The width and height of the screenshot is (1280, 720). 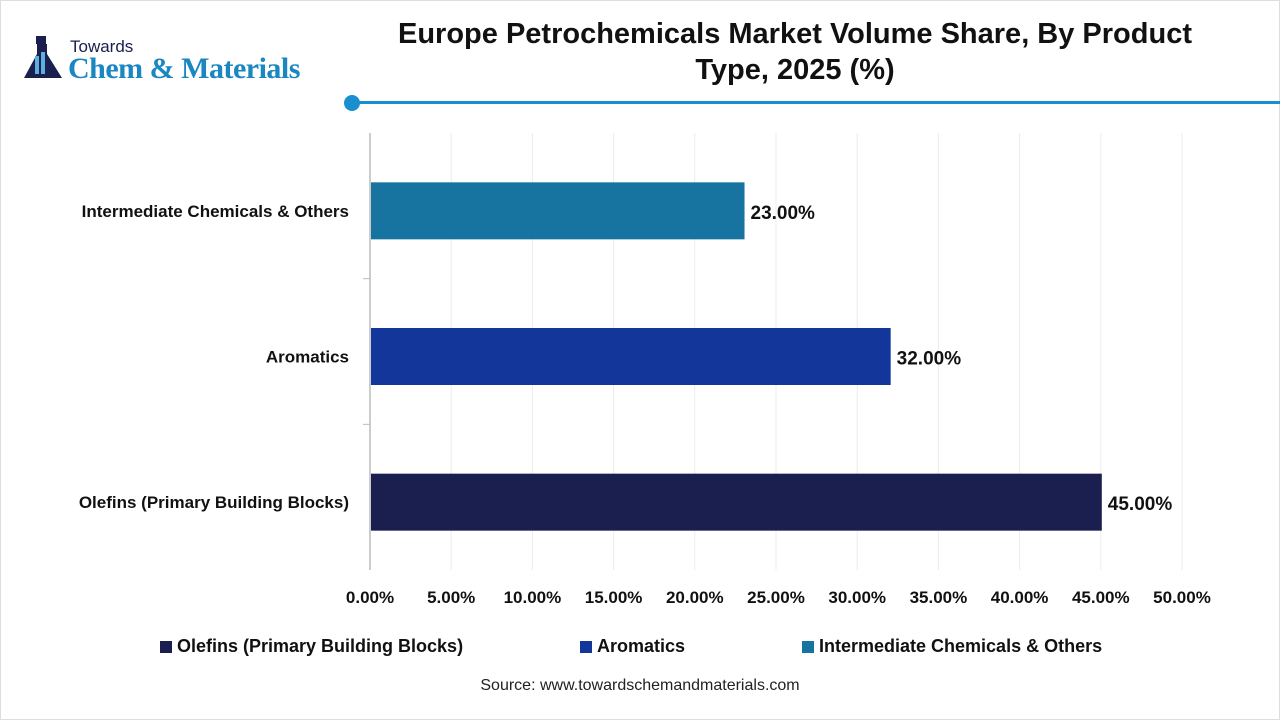 I want to click on legend-item-intermediate: Intermediate Chemicals & Others, so click(x=952, y=646).